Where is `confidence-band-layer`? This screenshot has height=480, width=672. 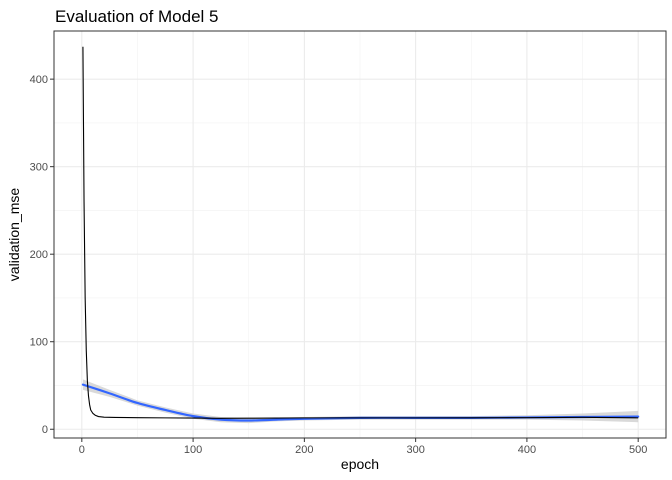
confidence-band-layer is located at coordinates (360, 401).